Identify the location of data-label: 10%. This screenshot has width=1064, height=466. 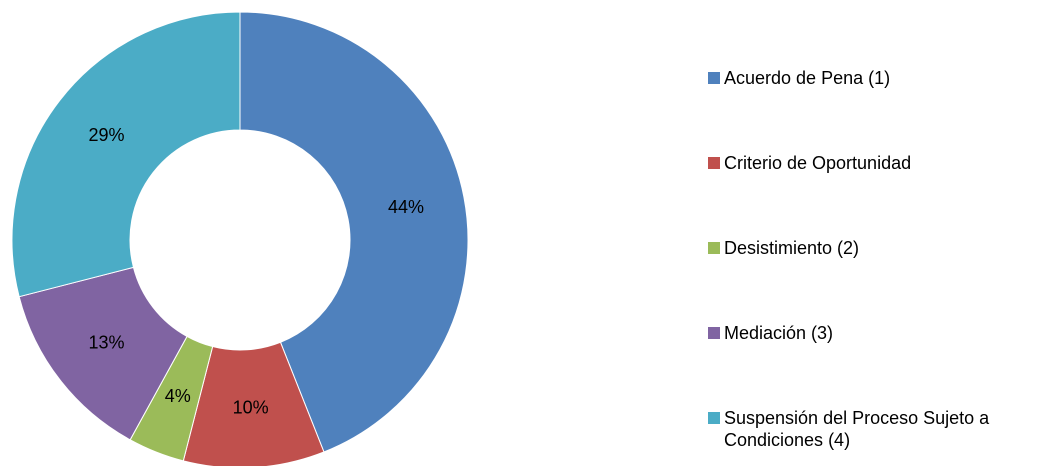
(251, 407).